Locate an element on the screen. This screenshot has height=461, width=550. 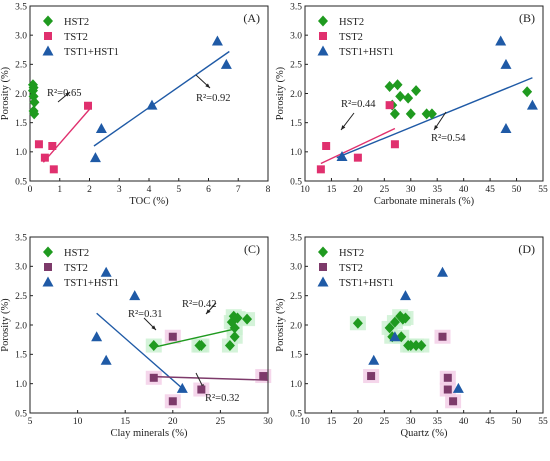
r-squared-label: R²=0.31 is located at coordinates (145, 314).